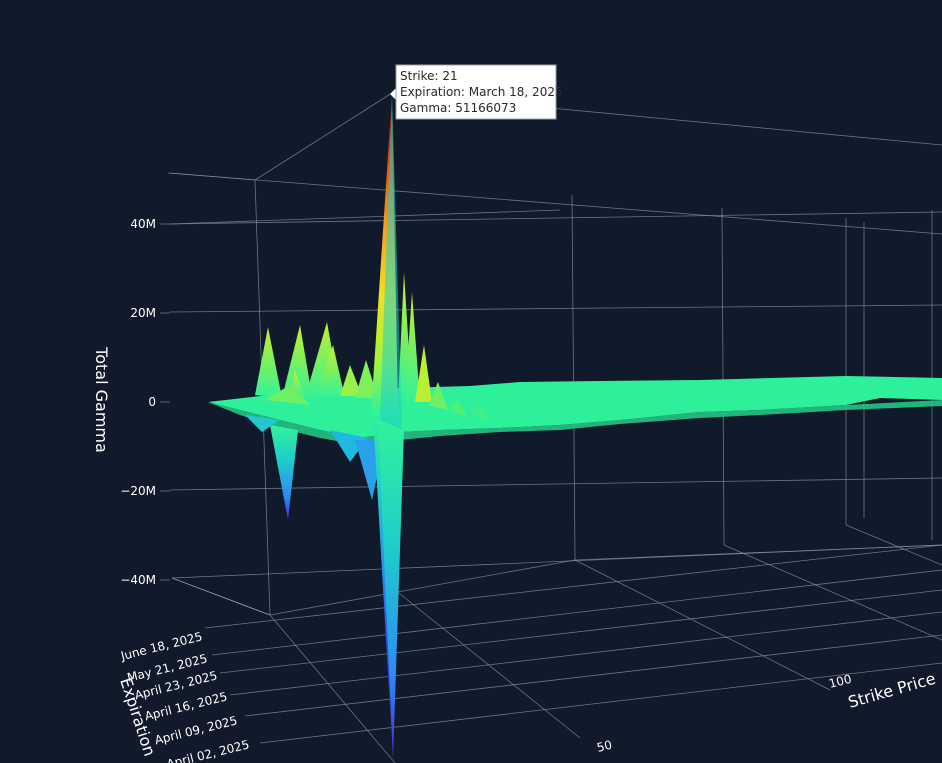 The height and width of the screenshot is (763, 942). What do you see at coordinates (284, 472) in the screenshot?
I see `dip-left` at bounding box center [284, 472].